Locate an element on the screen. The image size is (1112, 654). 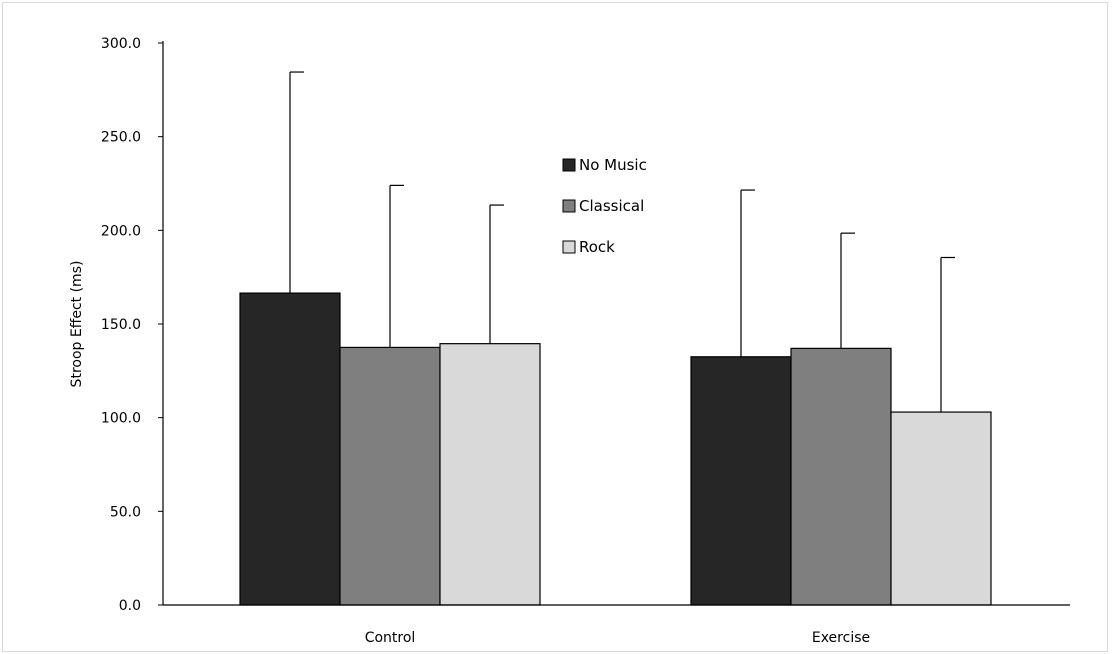
x-tick-labels: Control Exercise is located at coordinates (617, 638).